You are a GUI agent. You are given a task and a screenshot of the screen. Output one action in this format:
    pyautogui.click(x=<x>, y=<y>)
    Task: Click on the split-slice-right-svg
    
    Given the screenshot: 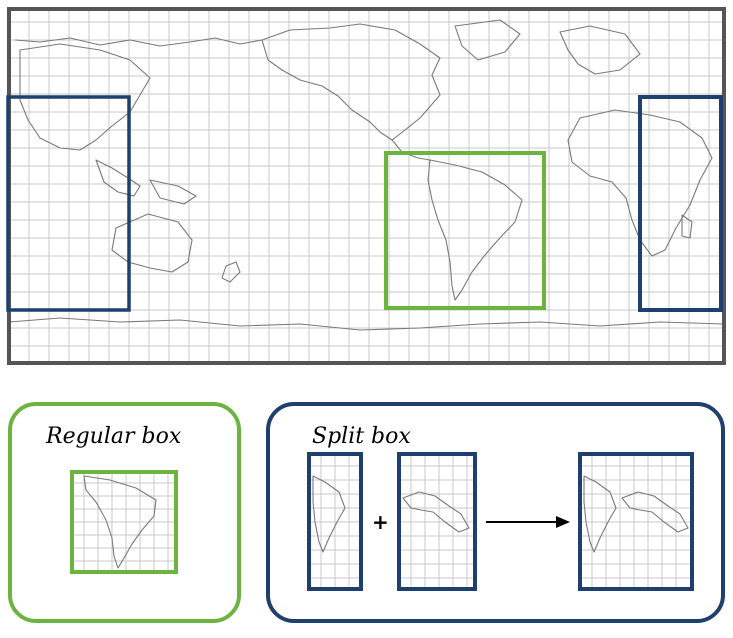 What is the action you would take?
    pyautogui.click(x=437, y=521)
    